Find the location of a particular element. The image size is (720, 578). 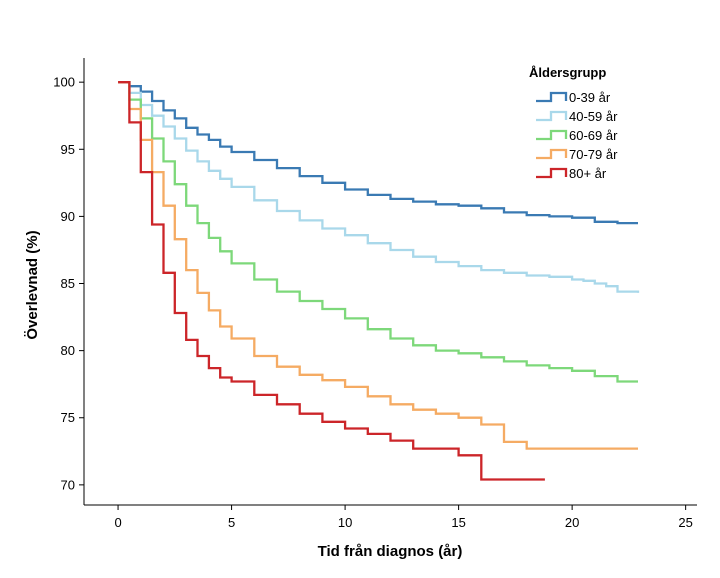

legend-label: 80+ år is located at coordinates (588, 173).